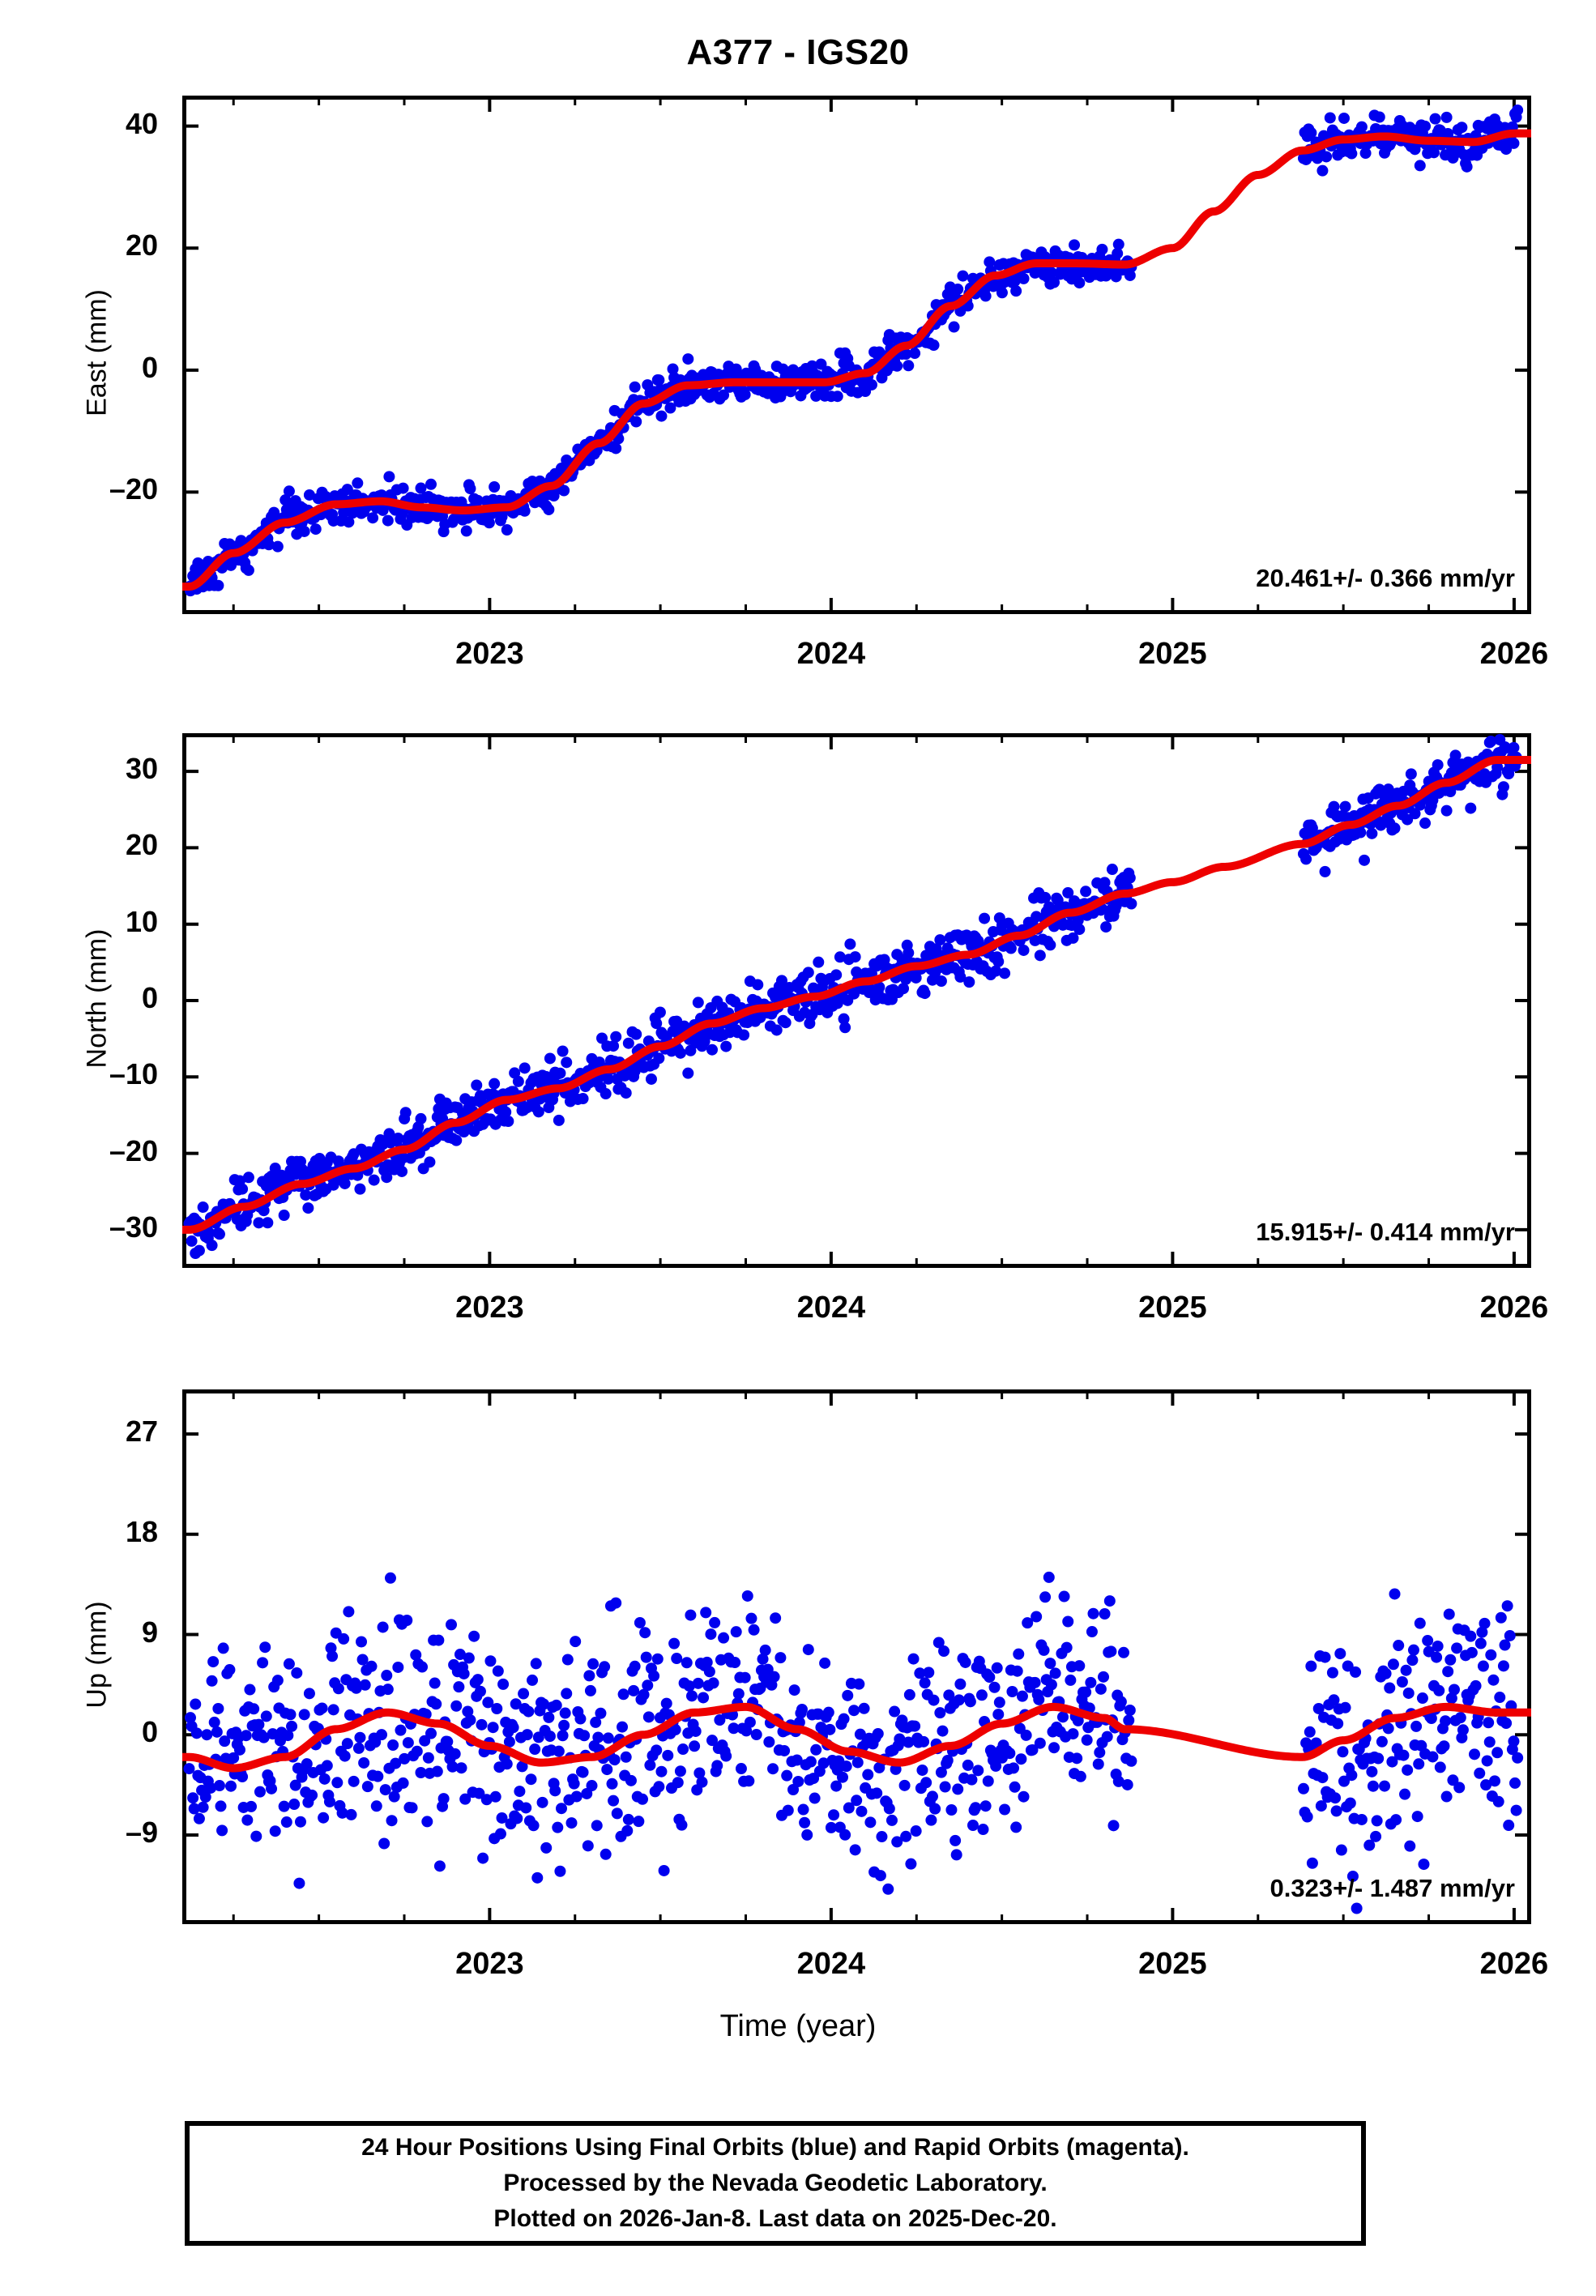  I want to click on y-tick-label: 40, so click(141, 123).